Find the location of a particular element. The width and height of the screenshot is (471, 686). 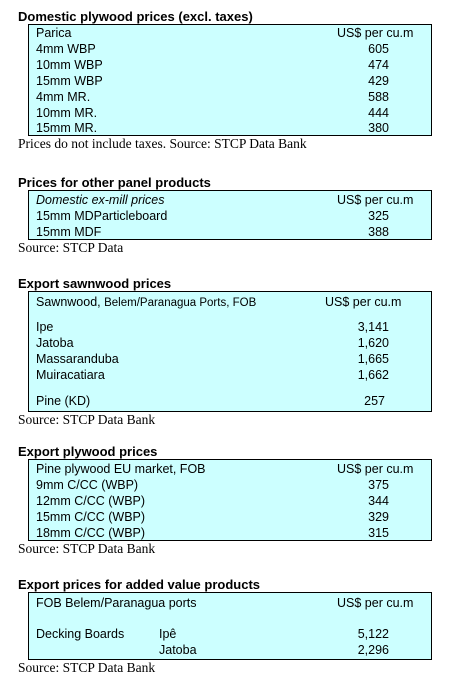

header-label: Domestic ex-mill prices is located at coordinates (100, 200).